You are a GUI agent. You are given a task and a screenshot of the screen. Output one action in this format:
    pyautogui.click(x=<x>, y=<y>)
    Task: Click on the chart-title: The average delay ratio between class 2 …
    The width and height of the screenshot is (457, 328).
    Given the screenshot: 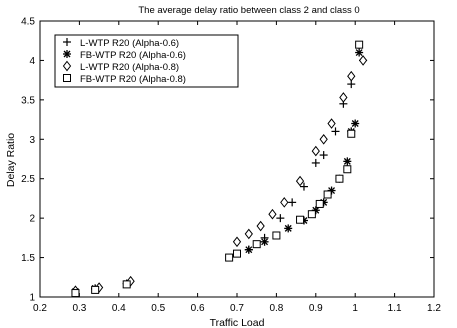 What is the action you would take?
    pyautogui.click(x=248, y=10)
    